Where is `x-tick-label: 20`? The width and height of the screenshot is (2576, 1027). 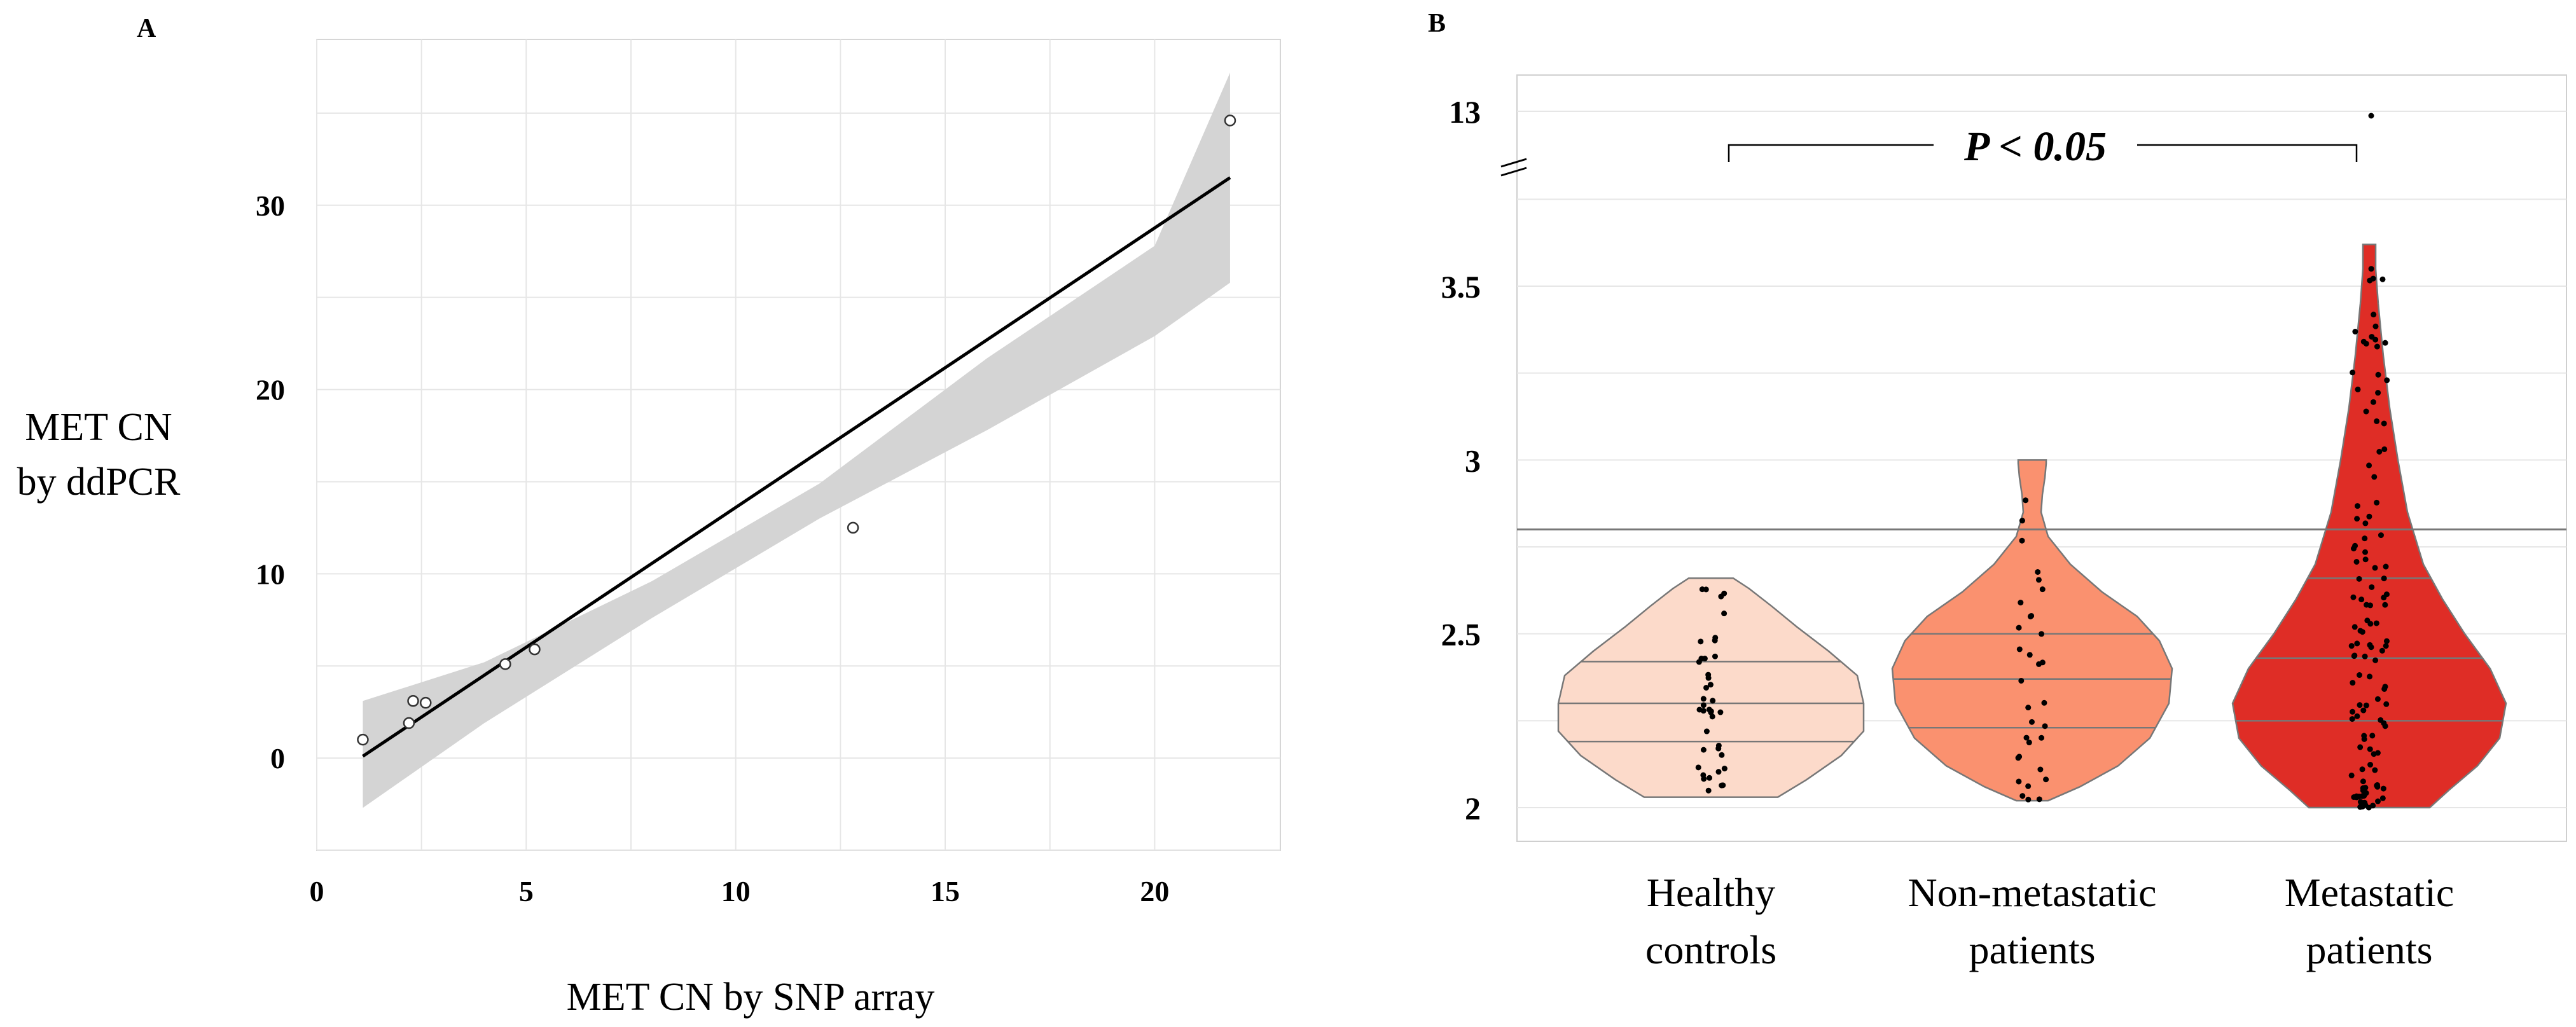
x-tick-label: 20 is located at coordinates (1154, 891).